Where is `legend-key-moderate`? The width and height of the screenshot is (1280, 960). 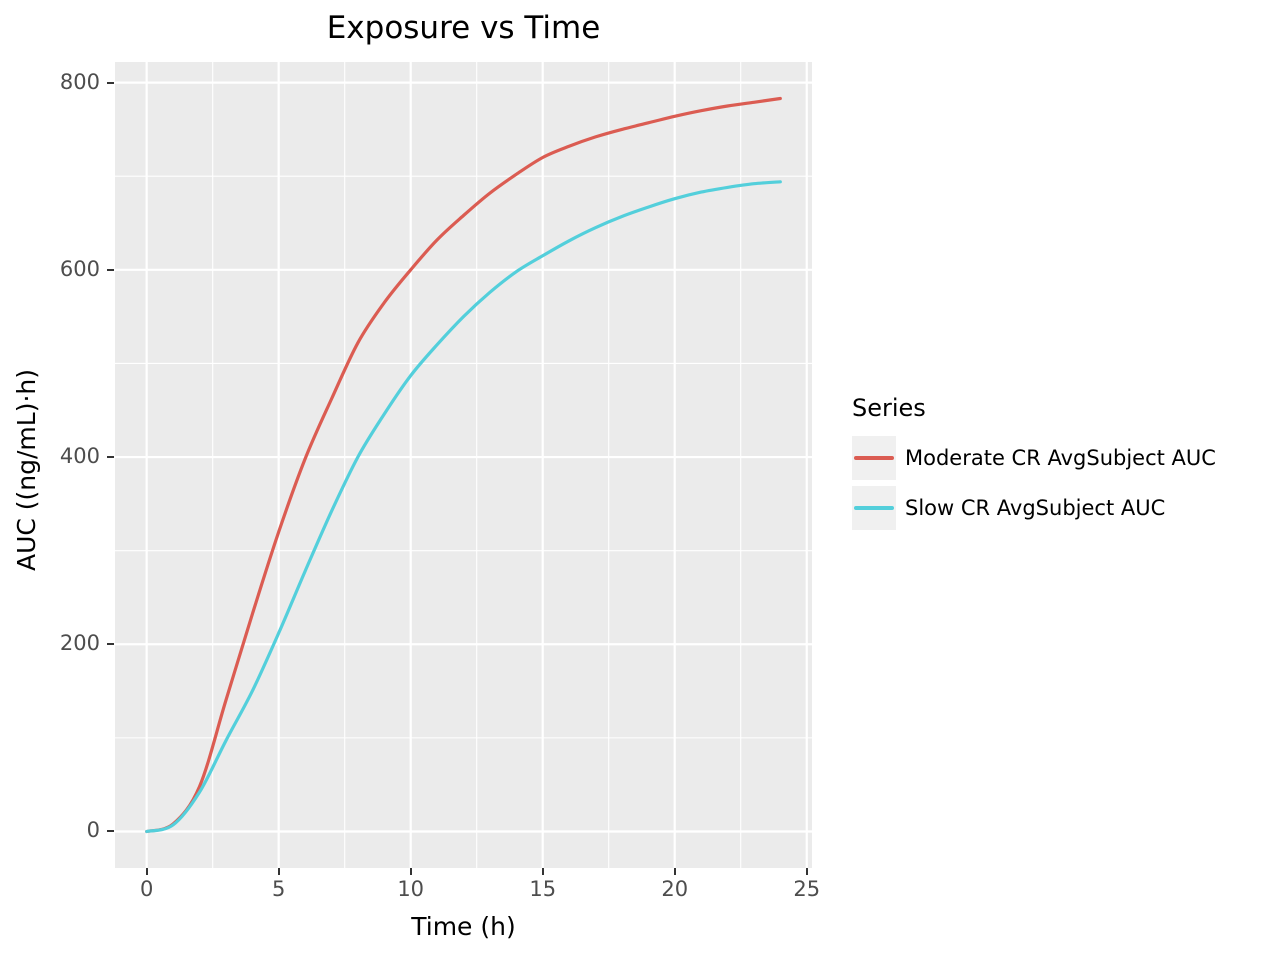 legend-key-moderate is located at coordinates (874, 458).